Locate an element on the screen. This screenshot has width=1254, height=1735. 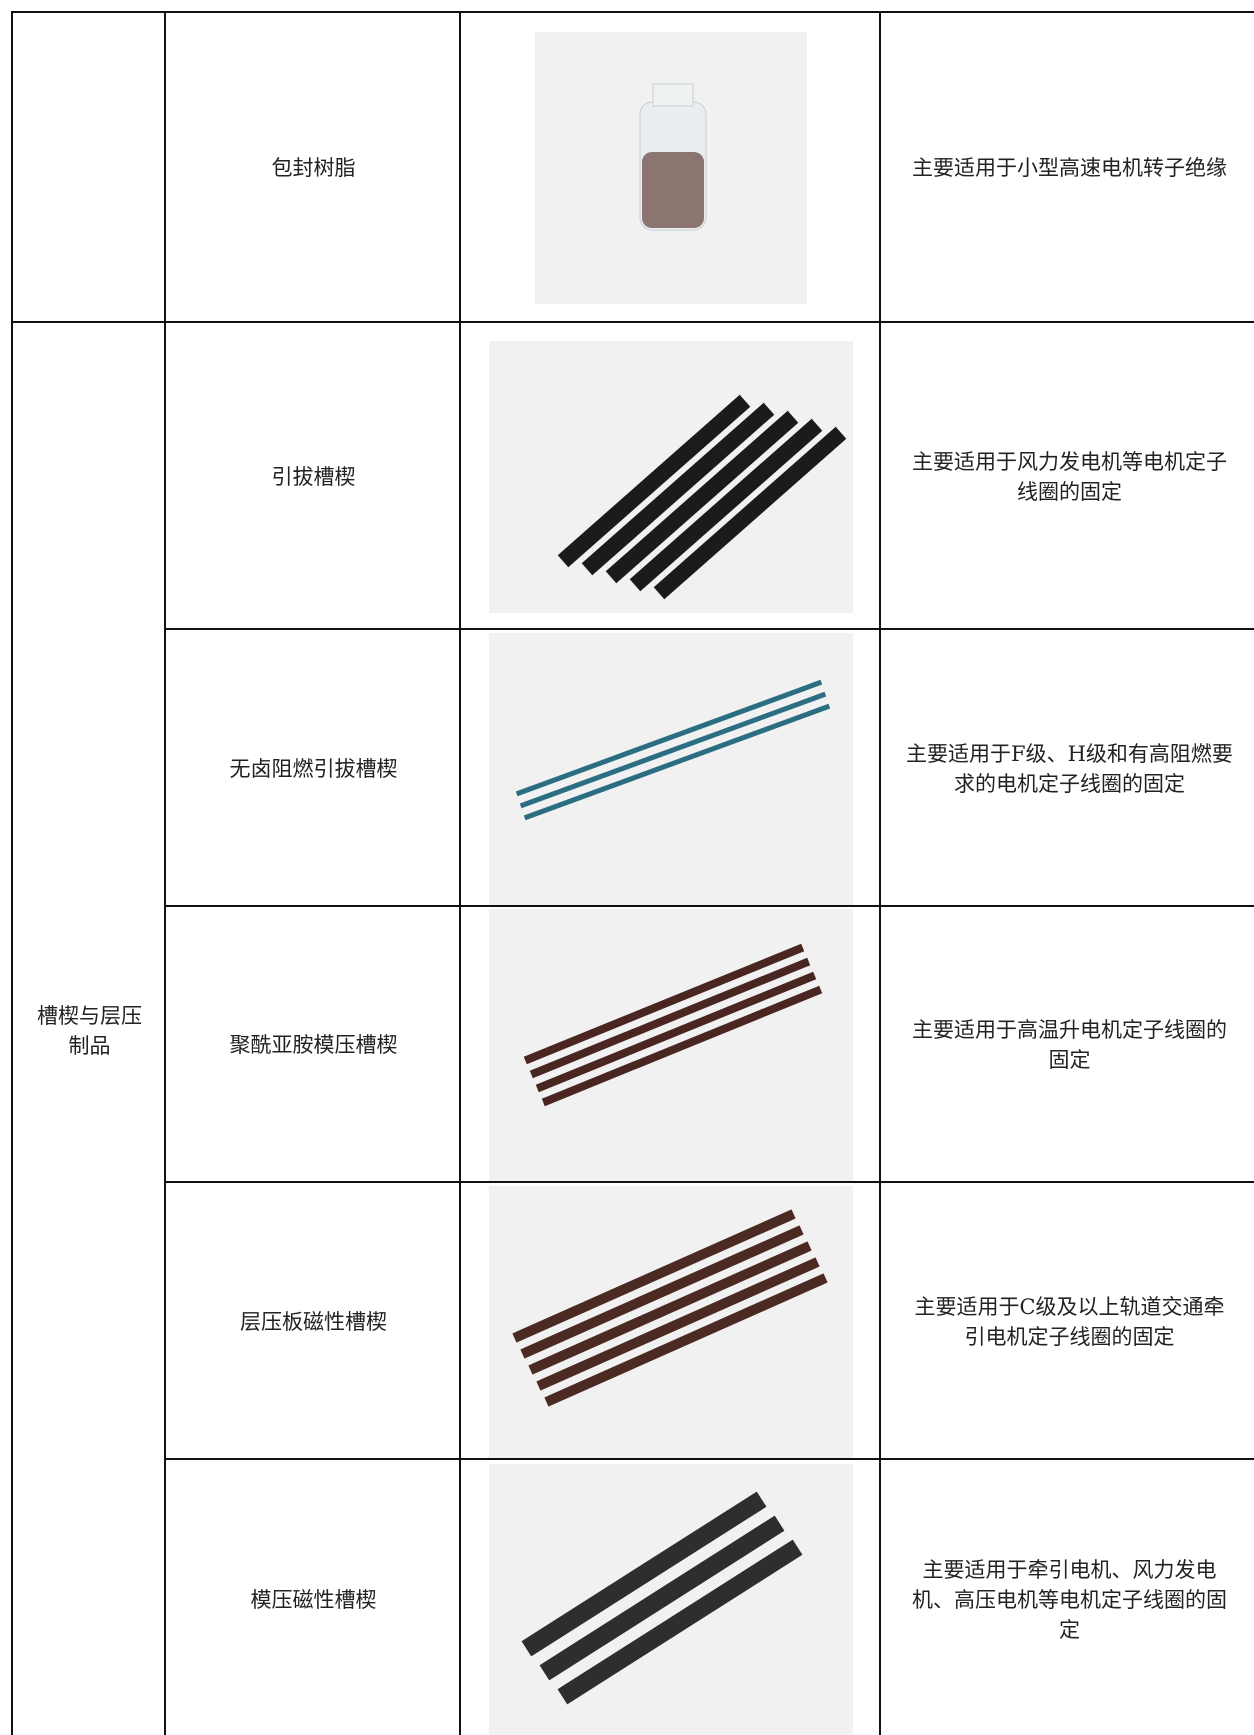
product-name: 模压磁性槽楔 is located at coordinates (312, 1596).